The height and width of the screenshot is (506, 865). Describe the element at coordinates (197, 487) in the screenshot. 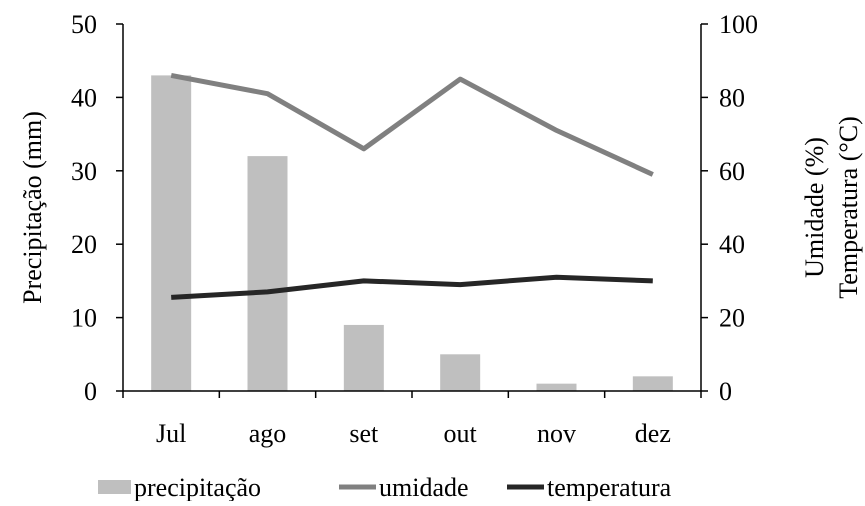

I see `legend-label-precipitacao: precipitação` at that location.